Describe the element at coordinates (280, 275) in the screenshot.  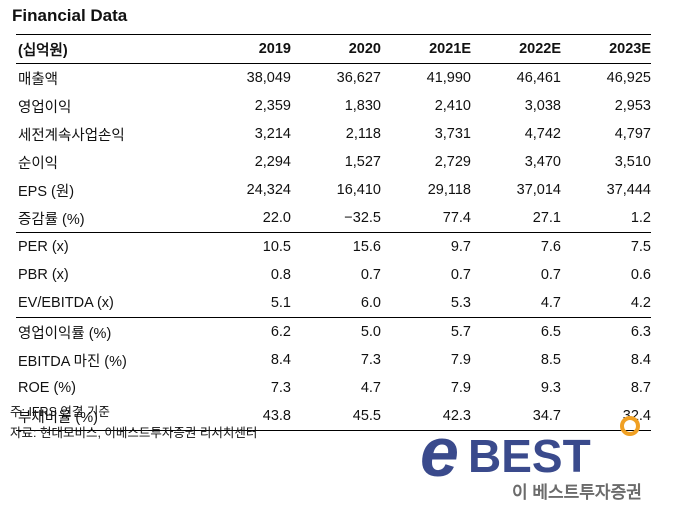
I see `table-cell: 0.8` at that location.